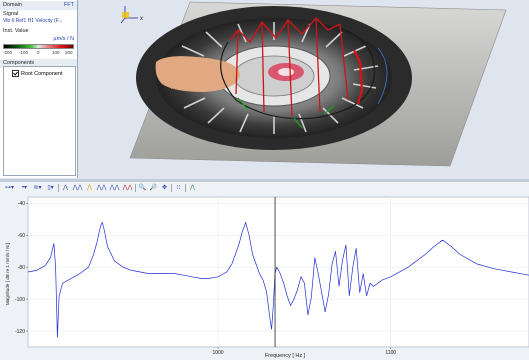 Image resolution: width=529 pixels, height=360 pixels. I want to click on zoom-in-icon: 🔍, so click(142, 188).